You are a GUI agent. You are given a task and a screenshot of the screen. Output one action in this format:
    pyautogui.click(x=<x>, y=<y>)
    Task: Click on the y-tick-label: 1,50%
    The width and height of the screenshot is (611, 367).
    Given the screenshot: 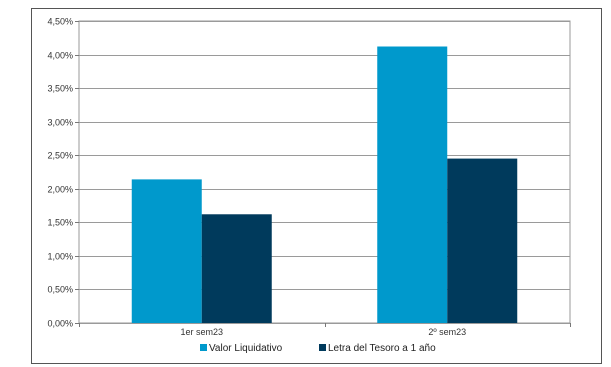 What is the action you would take?
    pyautogui.click(x=60, y=223)
    